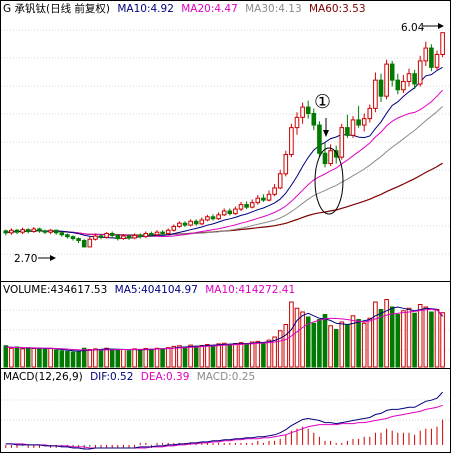 The width and height of the screenshot is (451, 453). I want to click on volume-ma10-line, so click(224, 329).